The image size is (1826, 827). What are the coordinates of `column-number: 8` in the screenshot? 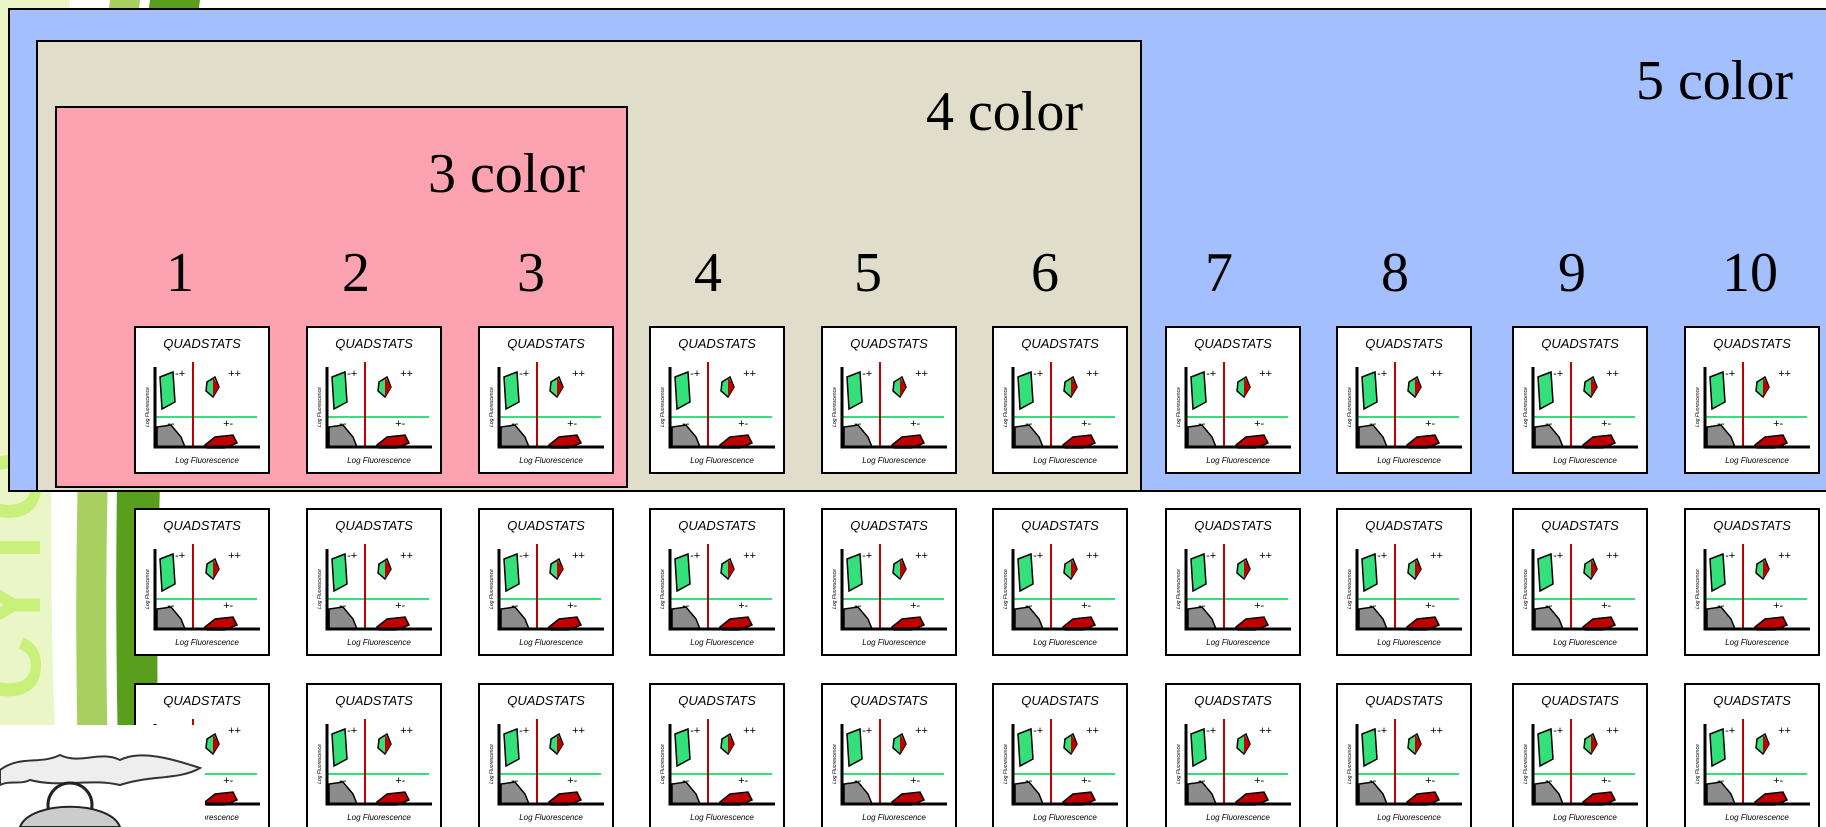 It's located at (1395, 273).